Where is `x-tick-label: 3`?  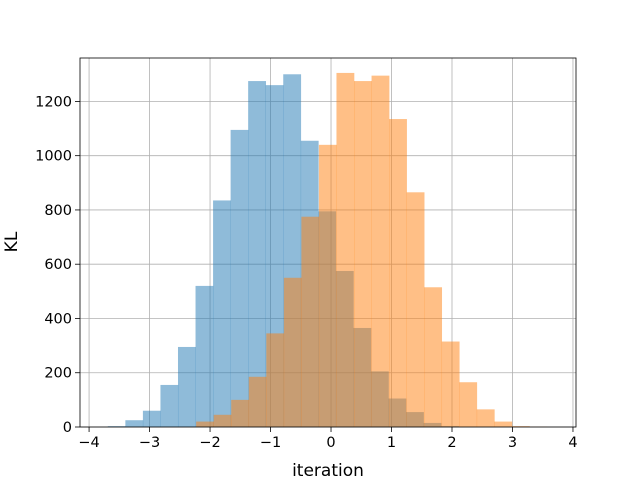
x-tick-label: 3 is located at coordinates (512, 443).